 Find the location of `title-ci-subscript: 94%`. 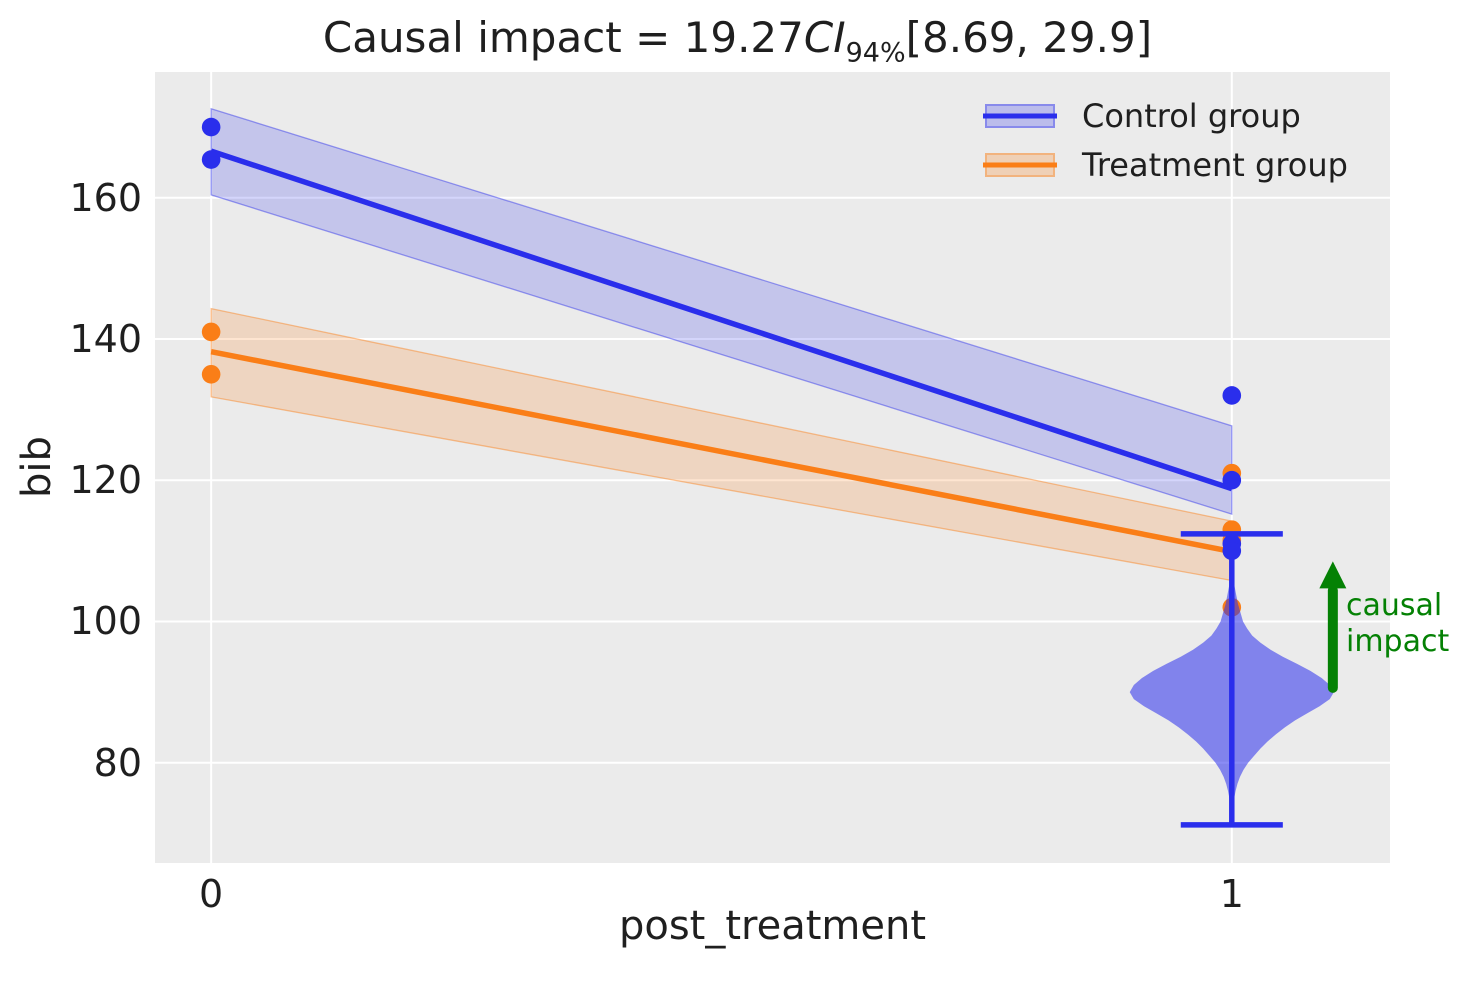

title-ci-subscript: 94% is located at coordinates (875, 53).